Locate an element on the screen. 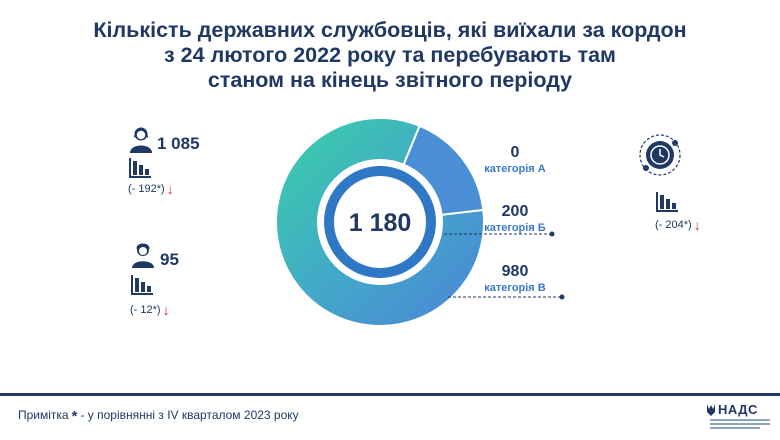 The image size is (780, 440). logo-text: НАДС is located at coordinates (738, 409).